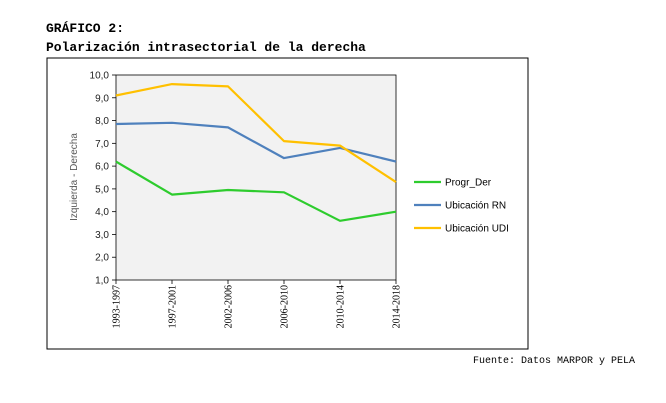 This screenshot has width=666, height=403. Describe the element at coordinates (285, 306) in the screenshot. I see `x-tick-label: 2006-2010` at that location.